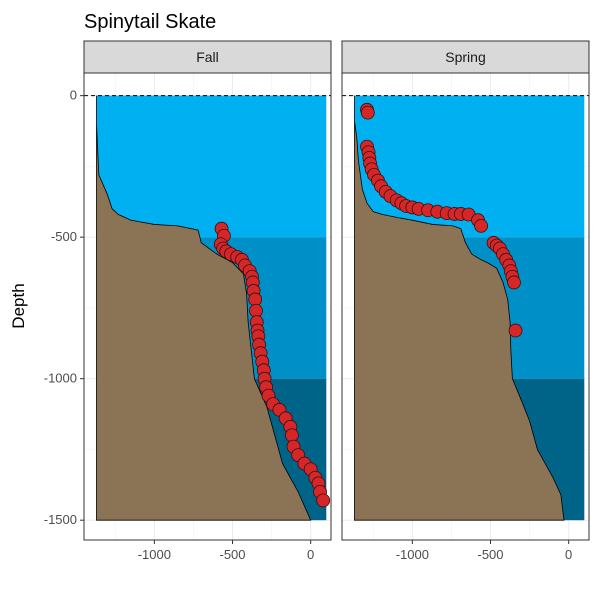 The height and width of the screenshot is (600, 600). What do you see at coordinates (60, 378) in the screenshot?
I see `y-tick-label: -1000` at bounding box center [60, 378].